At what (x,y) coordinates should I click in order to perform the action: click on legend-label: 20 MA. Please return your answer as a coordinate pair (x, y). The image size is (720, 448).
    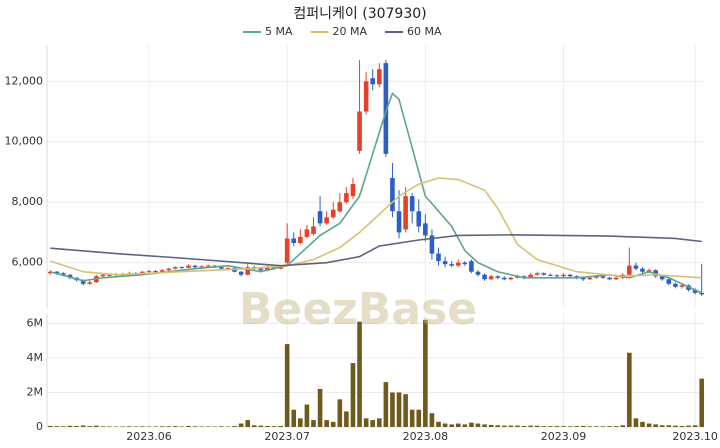
    Looking at the image, I should click on (350, 31).